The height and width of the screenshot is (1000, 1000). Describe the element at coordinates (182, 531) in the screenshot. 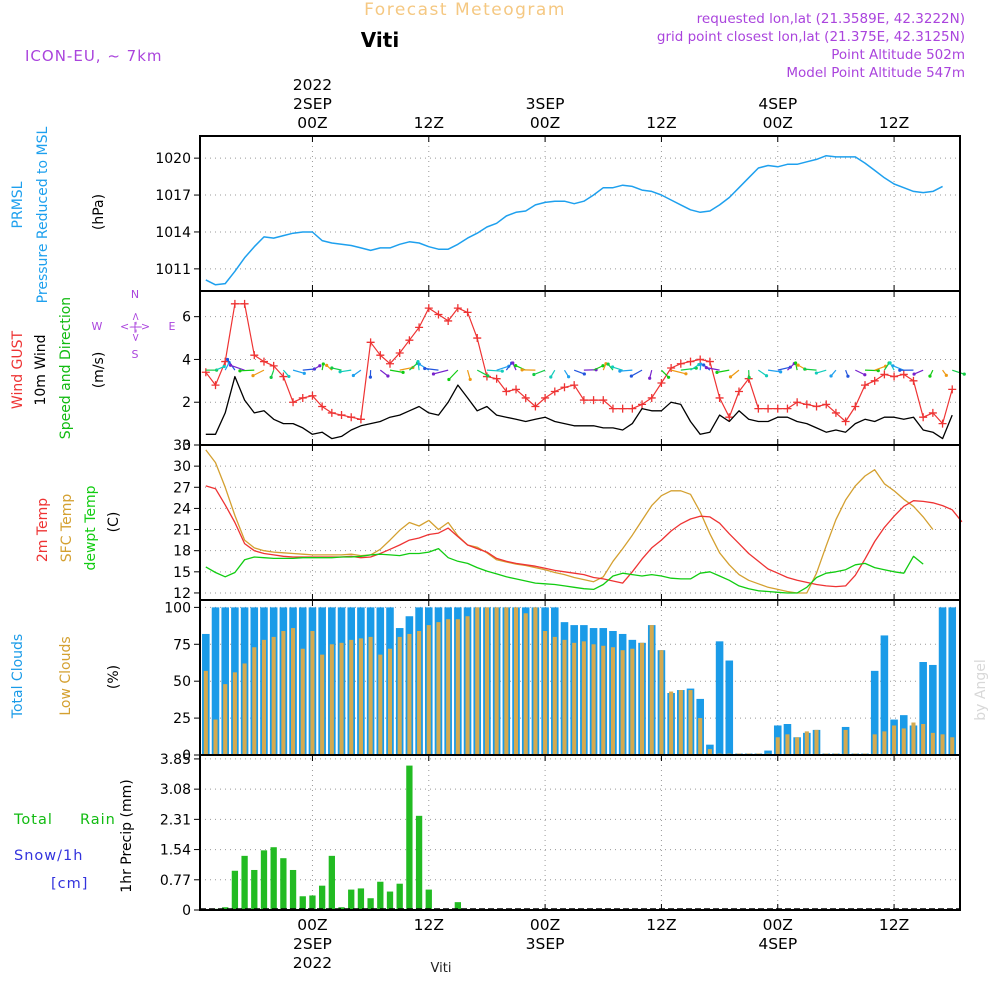

I see `temp-ytick-label: 21` at that location.